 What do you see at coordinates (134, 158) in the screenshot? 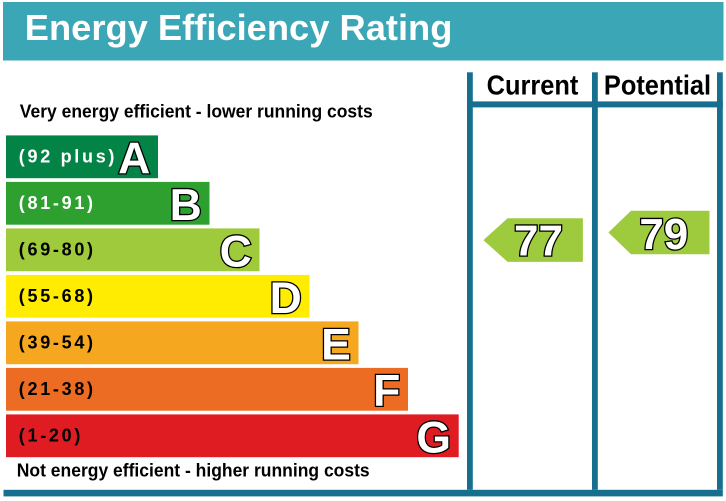
I see `svg-text: A` at bounding box center [134, 158].